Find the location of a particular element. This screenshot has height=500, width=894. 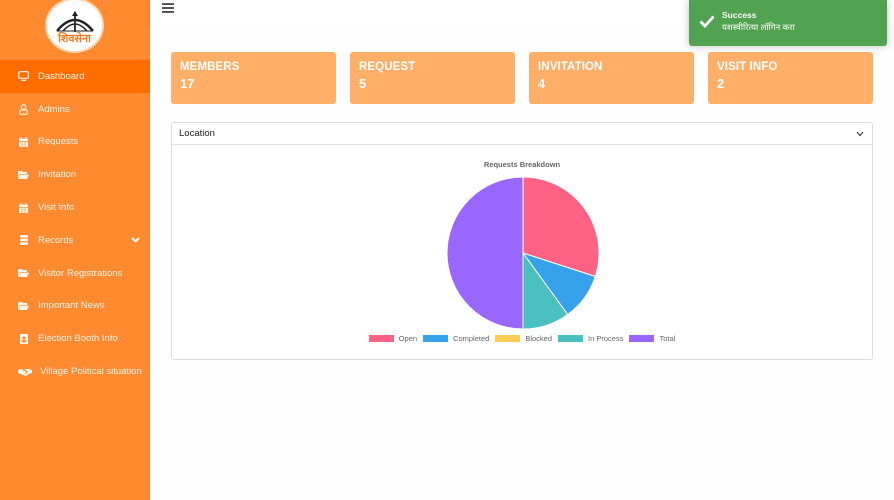

legend-item-in-process: In Process is located at coordinates (590, 338).